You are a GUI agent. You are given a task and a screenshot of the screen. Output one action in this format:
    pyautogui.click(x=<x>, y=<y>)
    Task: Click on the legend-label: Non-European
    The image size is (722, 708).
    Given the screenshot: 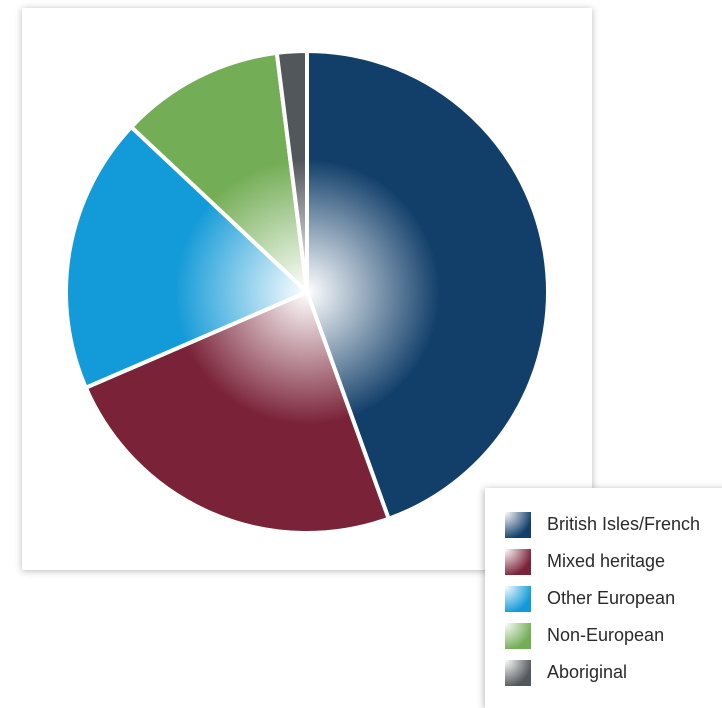 What is the action you would take?
    pyautogui.click(x=606, y=635)
    